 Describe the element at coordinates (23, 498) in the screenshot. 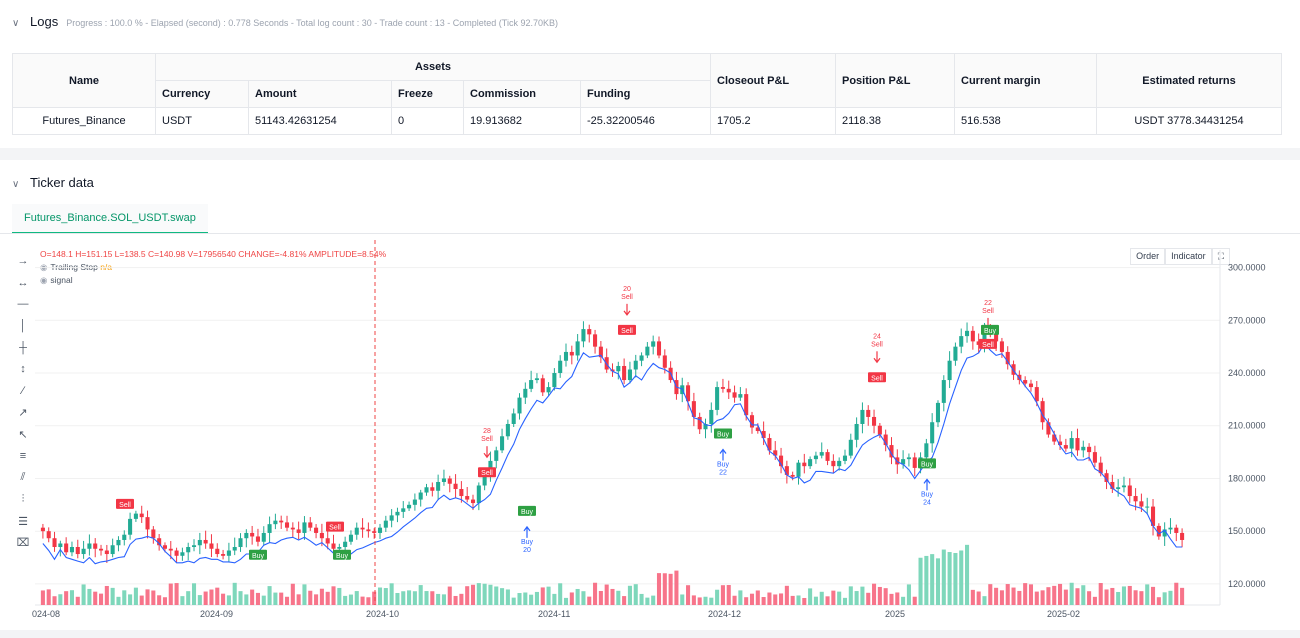

I see `fib-icon: ⫶` at that location.